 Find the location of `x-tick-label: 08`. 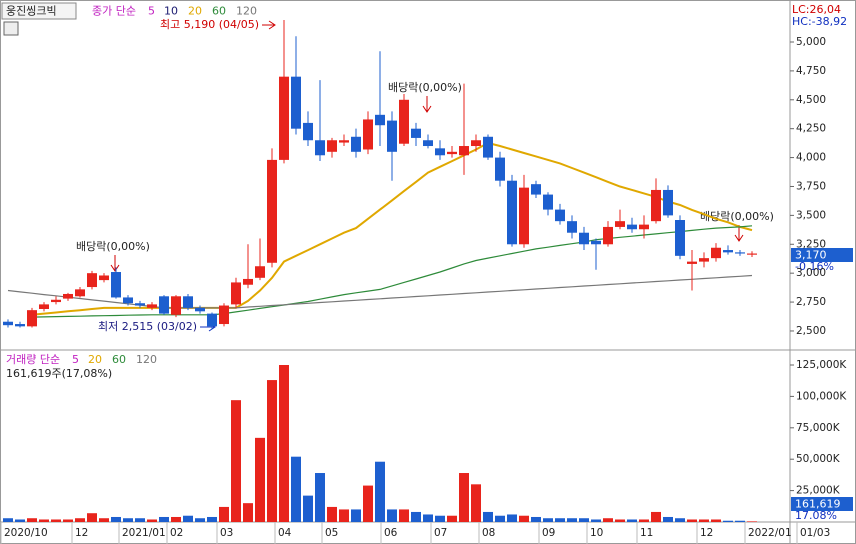

x-tick-label: 08 is located at coordinates (488, 533).